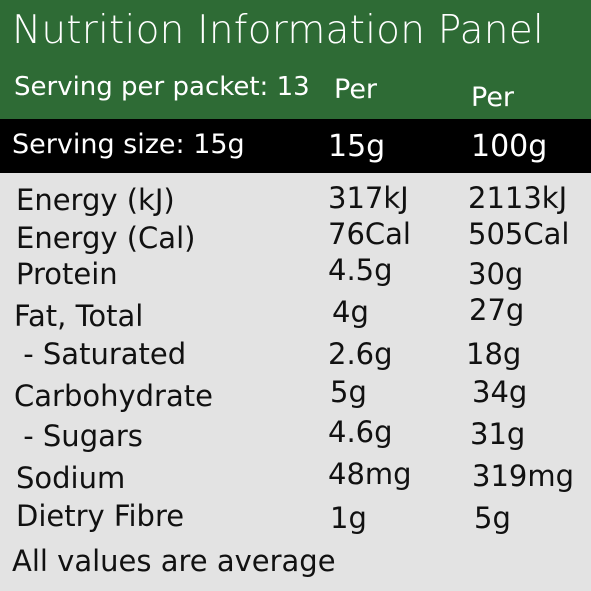  I want to click on per-serving-value: 4.6g, so click(360, 432).